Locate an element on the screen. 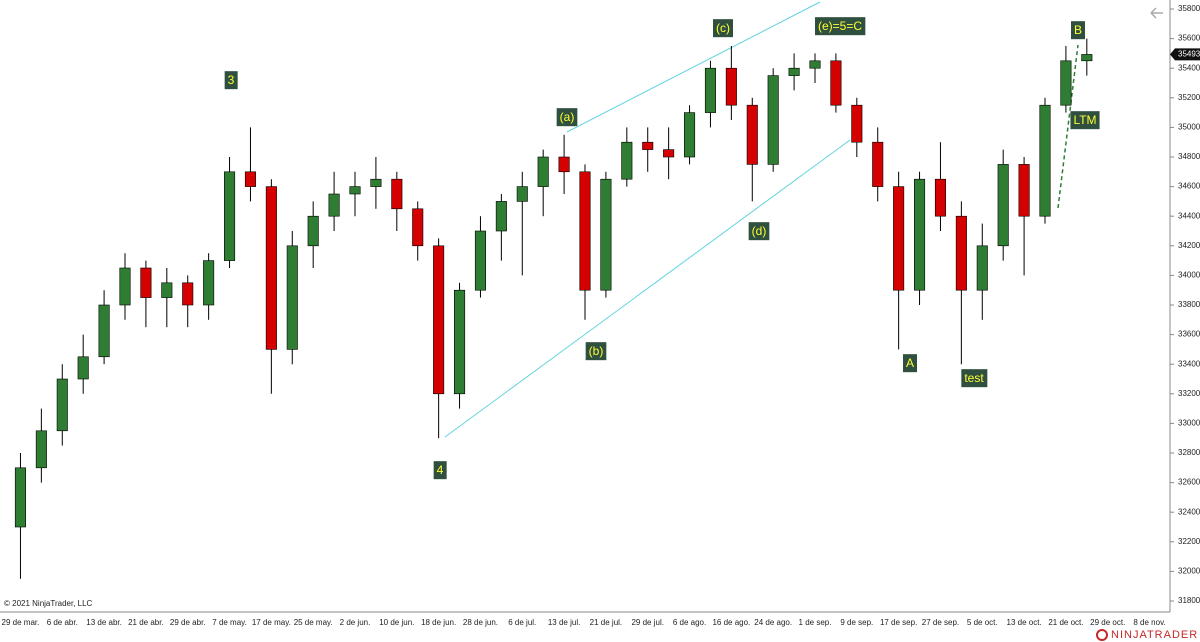  y-tick-label: 33000 is located at coordinates (1189, 423).